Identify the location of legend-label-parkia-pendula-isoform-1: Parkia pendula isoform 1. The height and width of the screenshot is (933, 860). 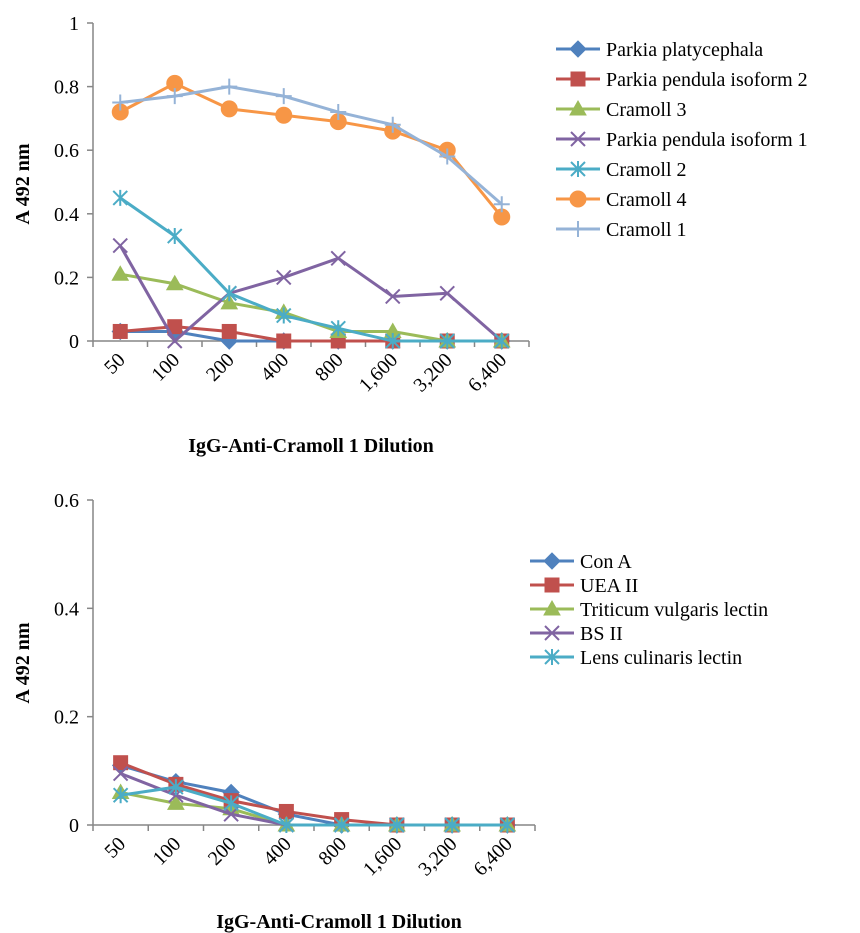
(707, 140).